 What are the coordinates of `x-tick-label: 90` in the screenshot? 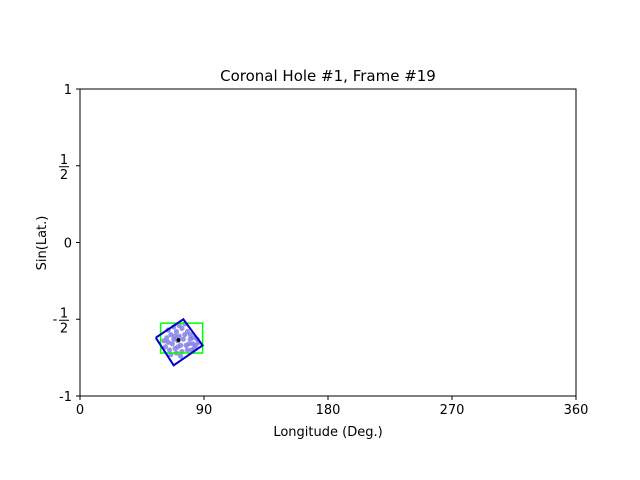 It's located at (204, 410).